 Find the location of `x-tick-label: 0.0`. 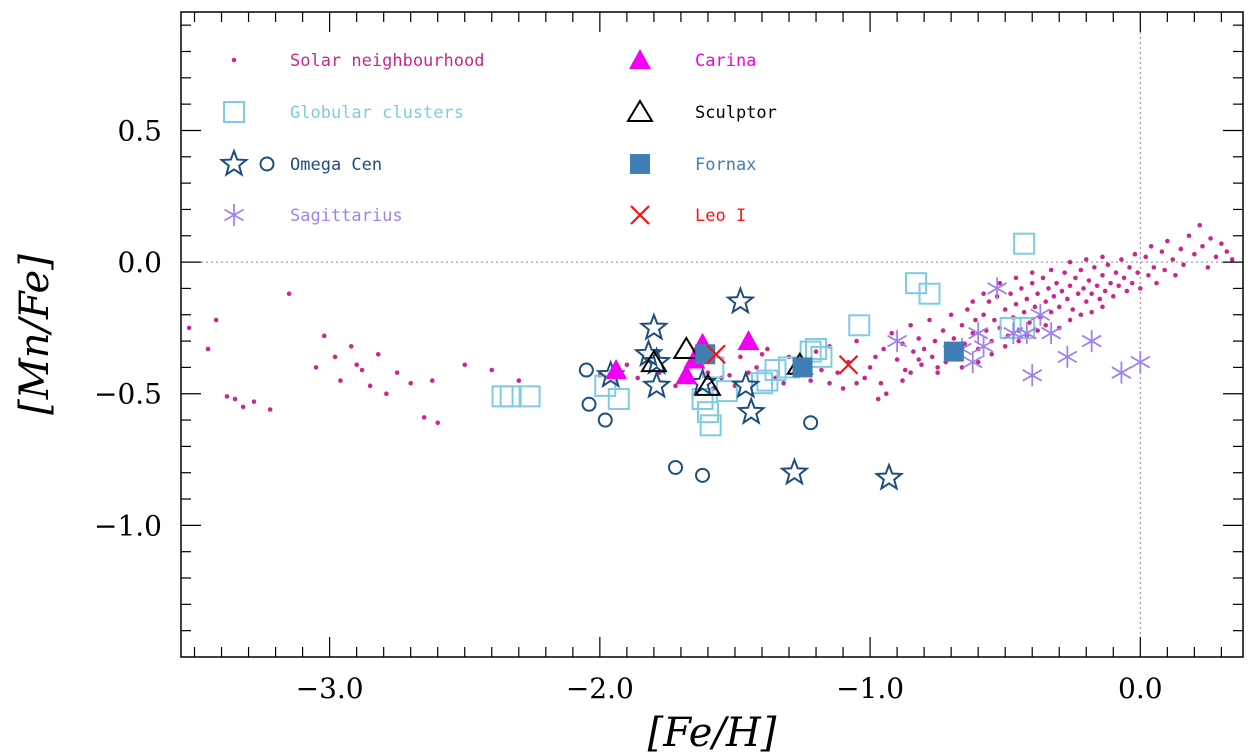

x-tick-label: 0.0 is located at coordinates (1140, 688).